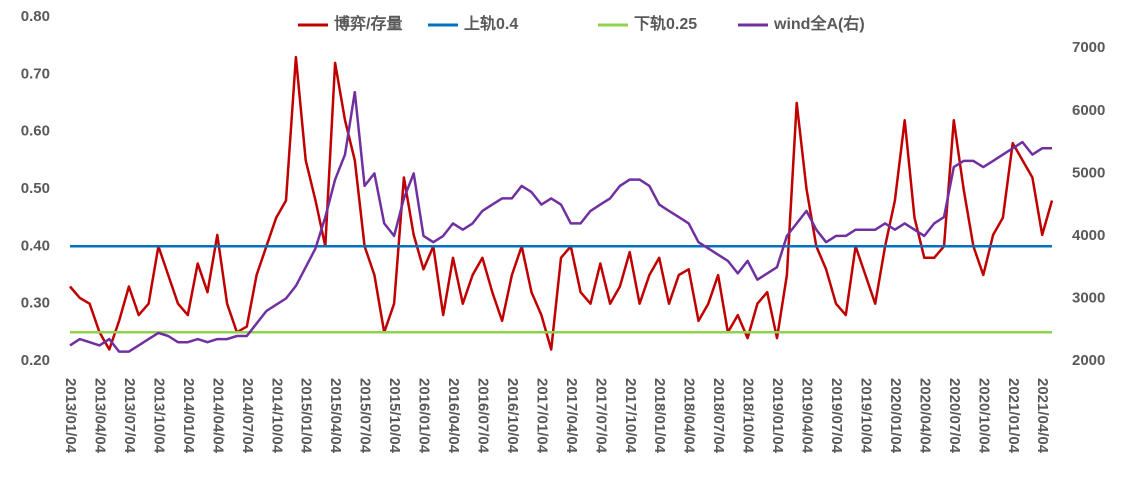 This screenshot has width=1131, height=477. What do you see at coordinates (35, 73) in the screenshot?
I see `y-tick-label: 0.70` at bounding box center [35, 73].